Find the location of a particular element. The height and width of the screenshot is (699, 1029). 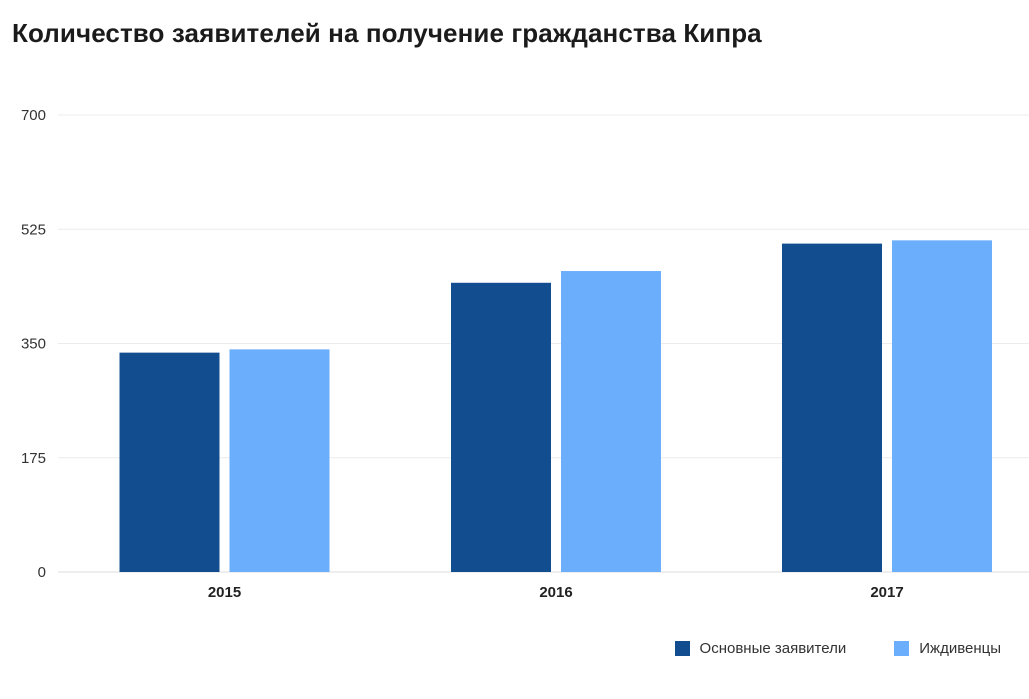

legend-label-main-applicants: Основные заявители is located at coordinates (773, 648).